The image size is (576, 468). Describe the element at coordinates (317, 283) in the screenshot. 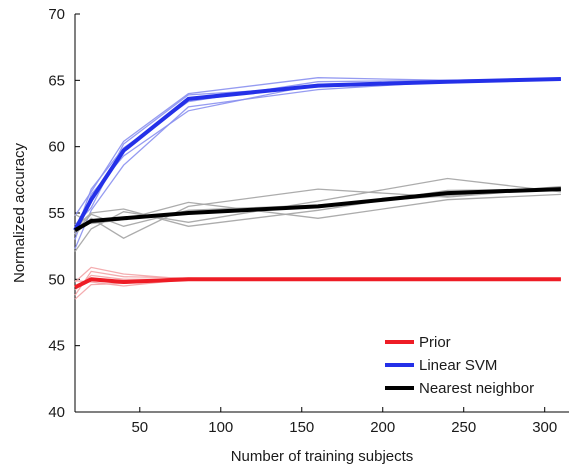

I see `prior-series-line` at that location.